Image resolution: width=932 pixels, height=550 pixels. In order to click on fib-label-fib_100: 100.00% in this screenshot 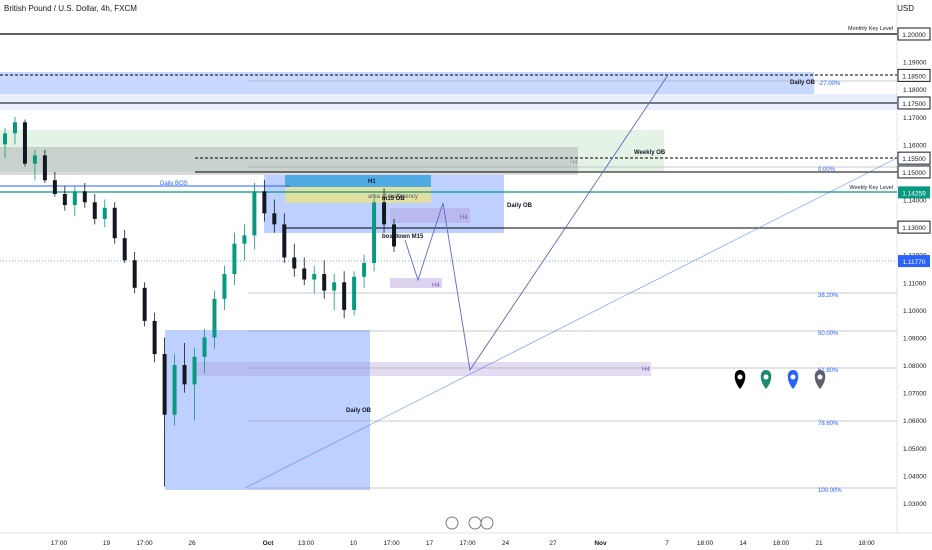, I will do `click(830, 491)`.